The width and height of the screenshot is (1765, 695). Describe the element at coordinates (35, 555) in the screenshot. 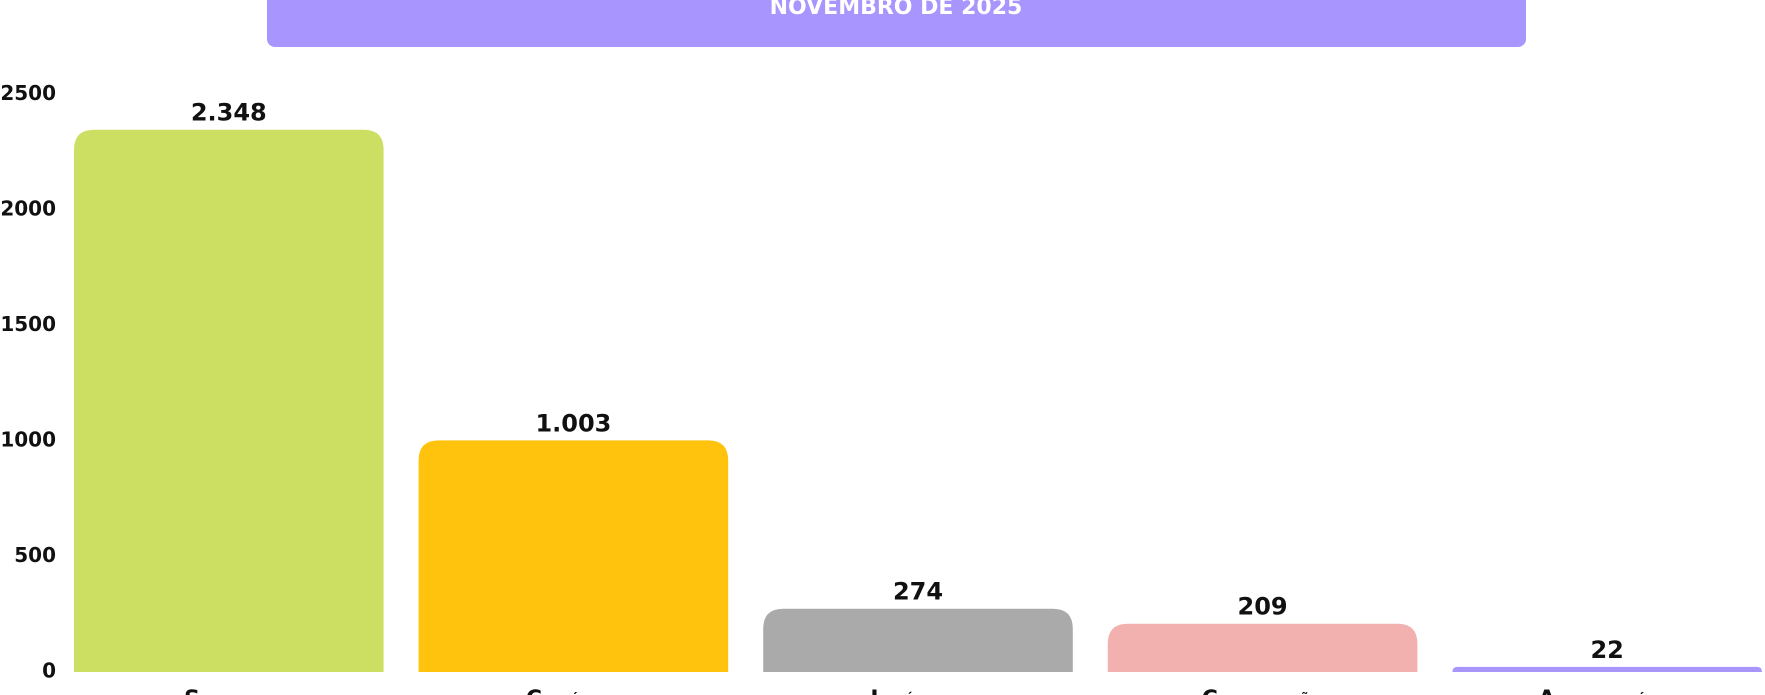

I see `y-tick-label: 500` at that location.